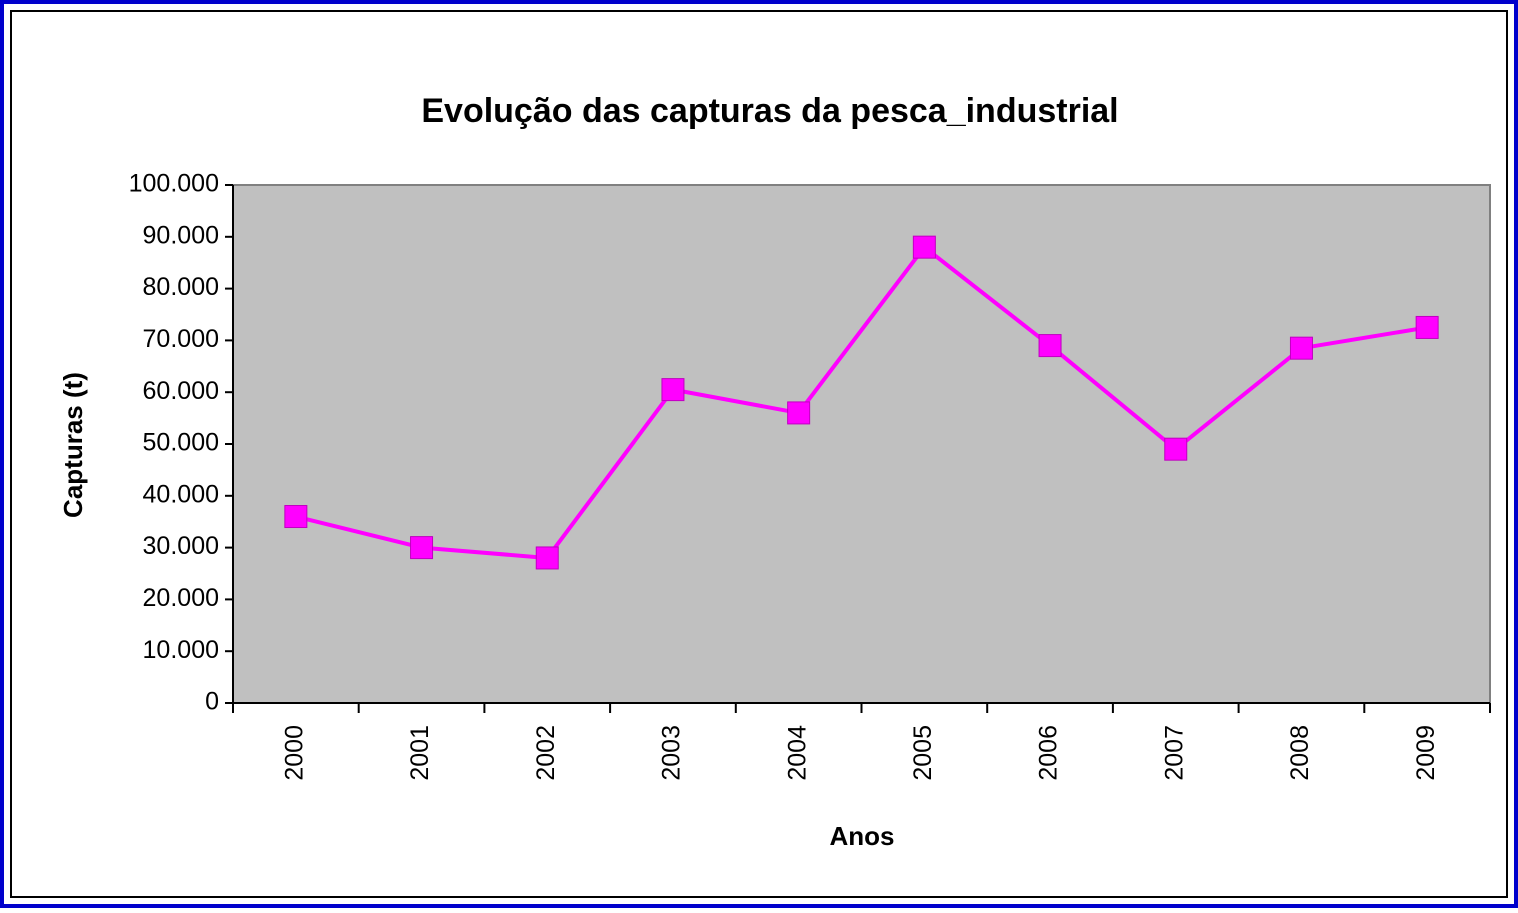  I want to click on y-tick-label: 60.000, so click(181, 391).